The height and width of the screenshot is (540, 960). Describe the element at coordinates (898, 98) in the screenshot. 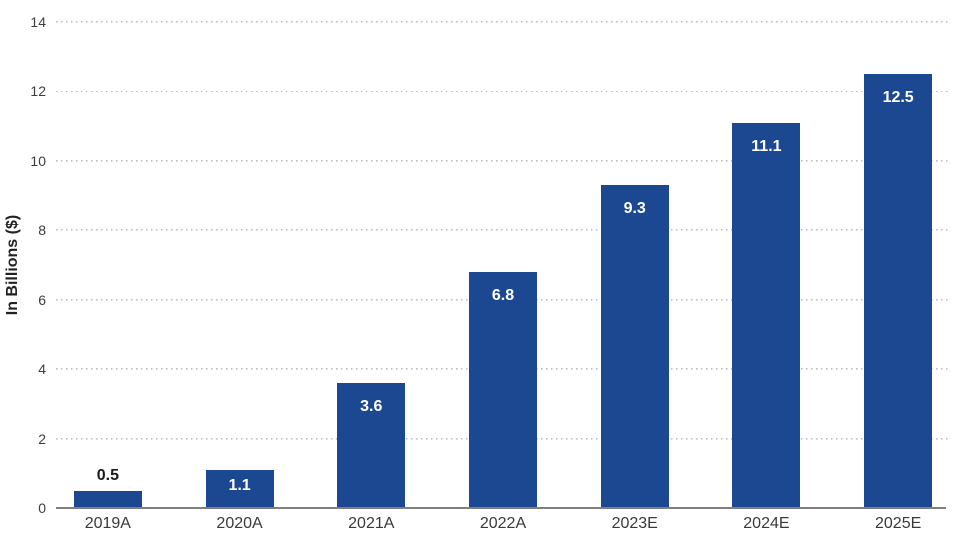

I see `bar-value-label: 12.5` at that location.